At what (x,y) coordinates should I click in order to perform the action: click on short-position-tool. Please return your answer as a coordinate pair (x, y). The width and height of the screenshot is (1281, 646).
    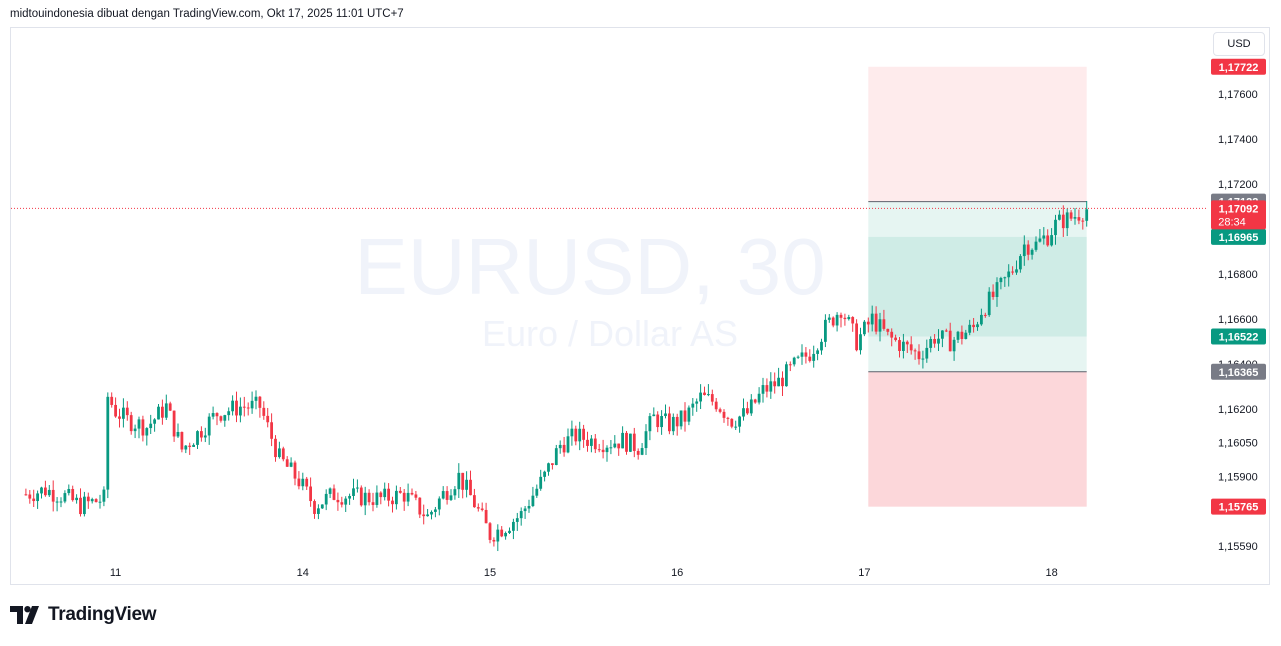
    Looking at the image, I should click on (977, 286).